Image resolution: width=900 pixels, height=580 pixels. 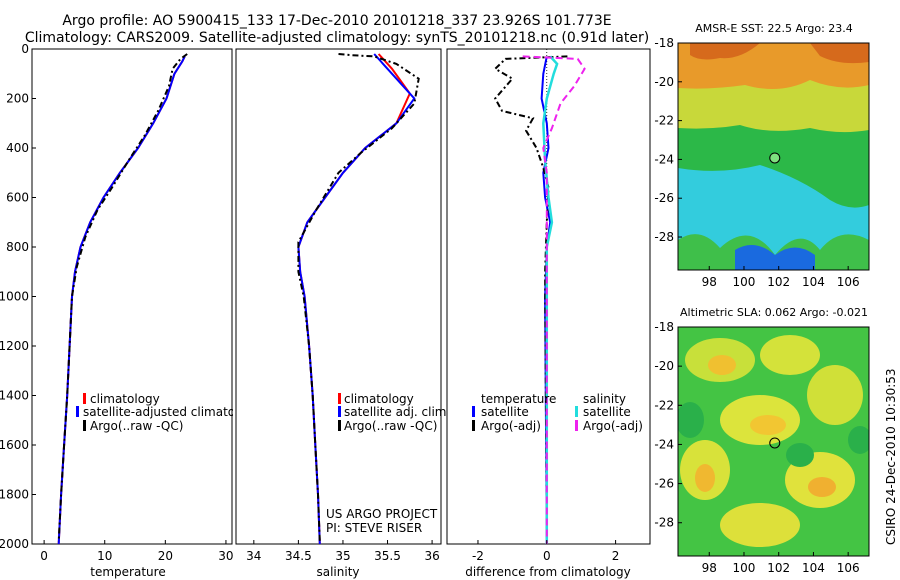 I want to click on csiro-timestamp-stamp: CSIRO 24-Dec-2010 10:30:53, so click(x=891, y=456).